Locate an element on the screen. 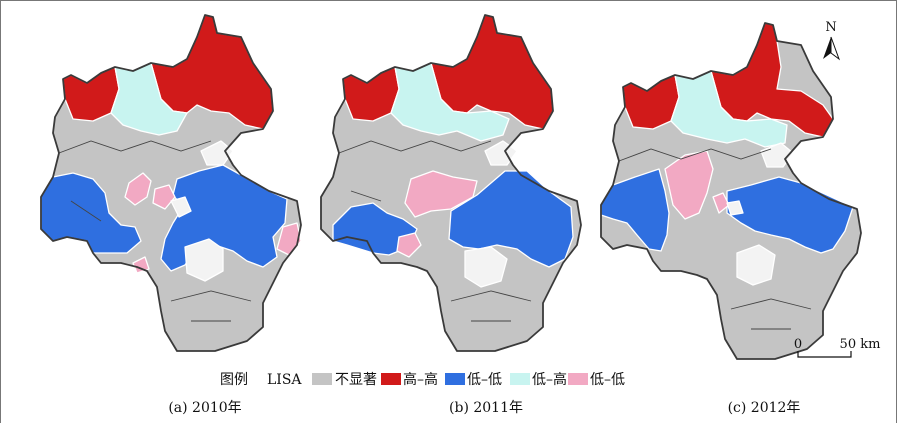 The height and width of the screenshot is (424, 897). scale-end-label: 50 km is located at coordinates (860, 344).